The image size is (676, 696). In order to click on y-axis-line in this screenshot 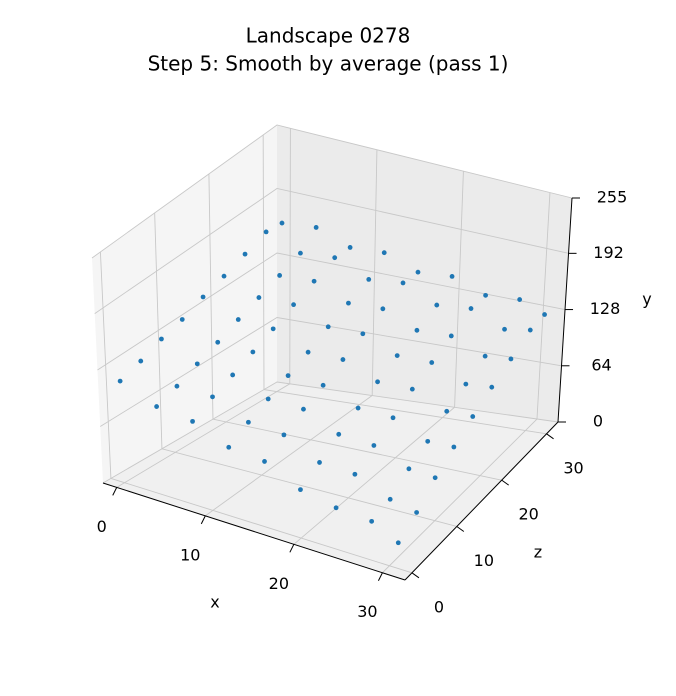, I will do `click(565, 310)`.